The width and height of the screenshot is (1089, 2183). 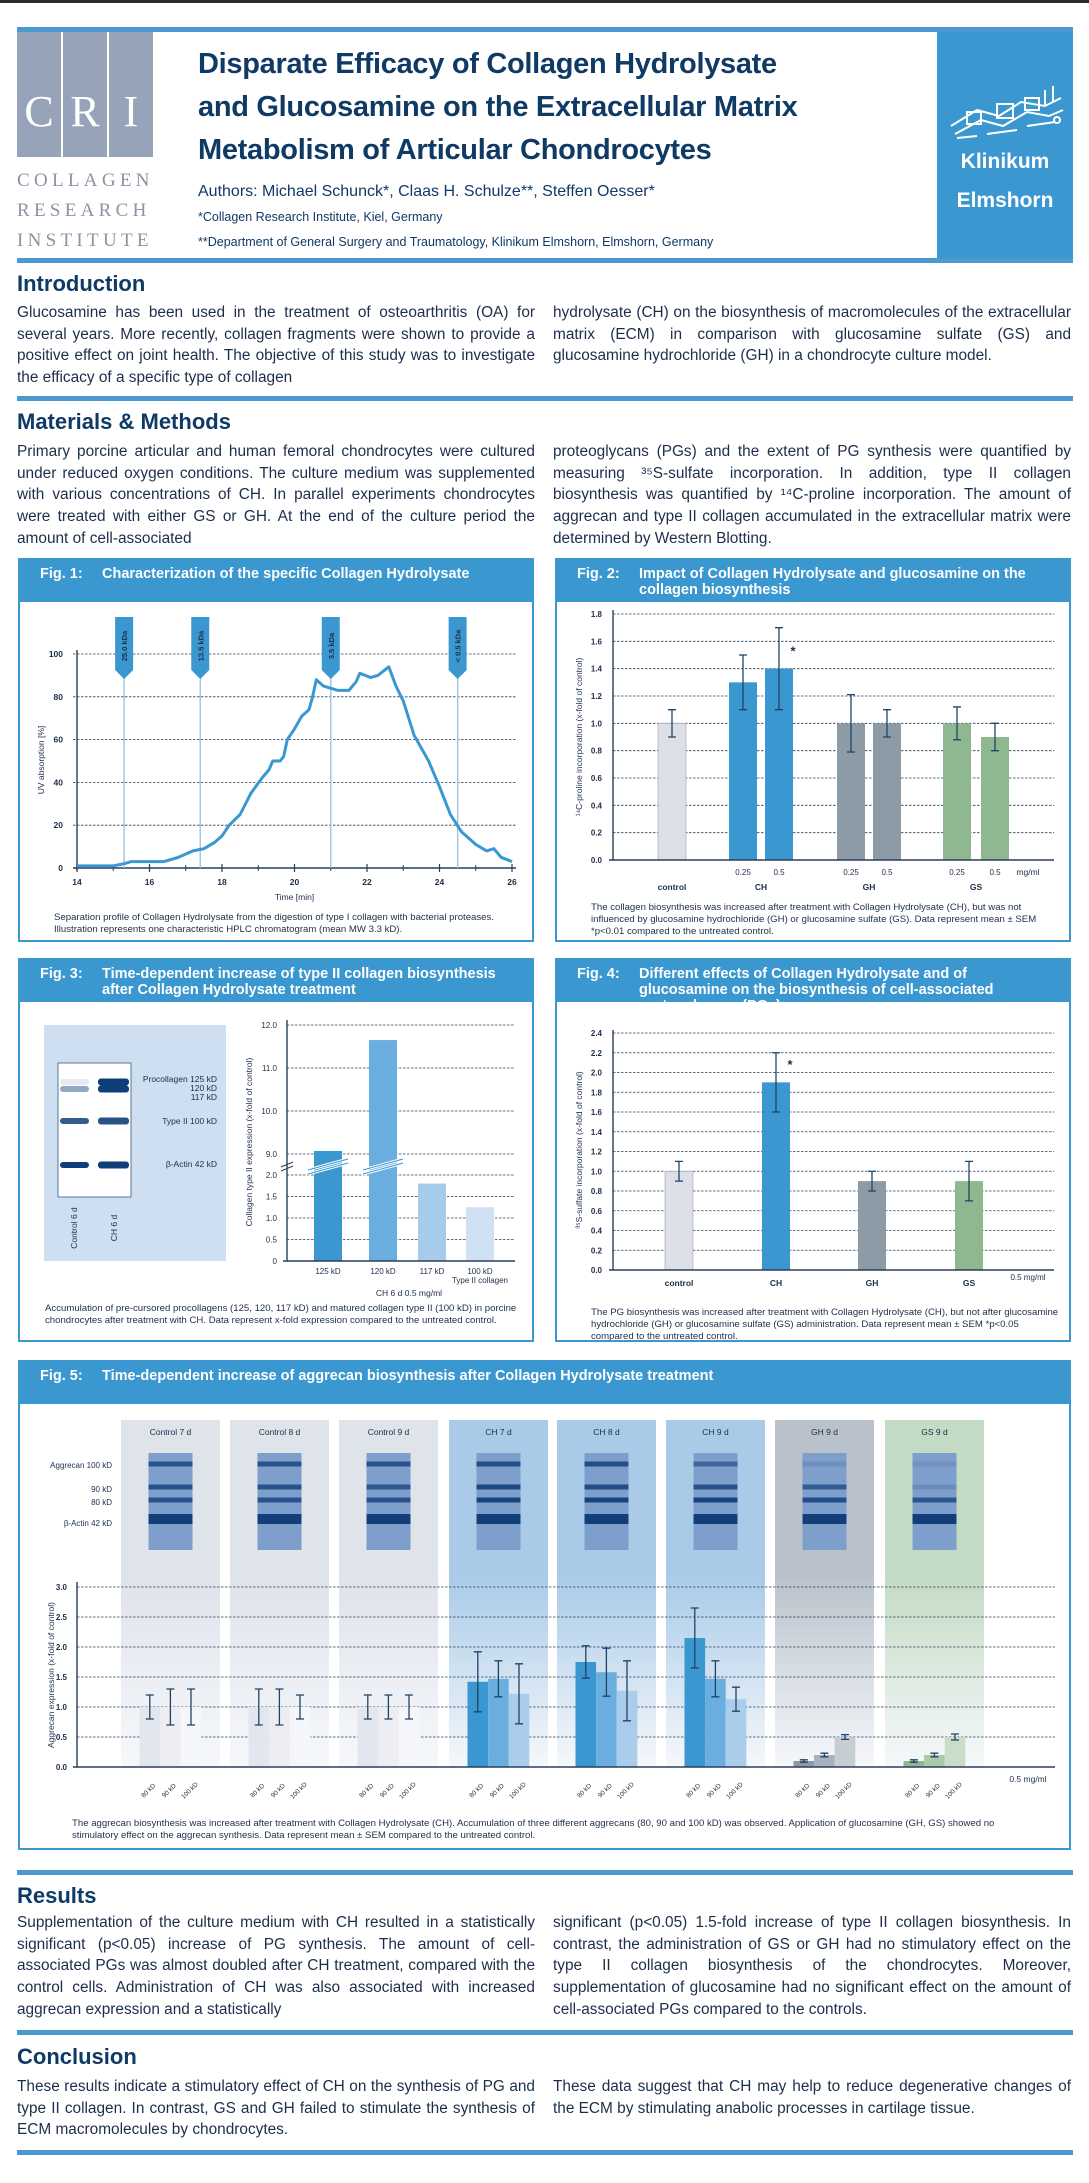 I want to click on marker-label: < 0.5 kDa, so click(x=458, y=646).